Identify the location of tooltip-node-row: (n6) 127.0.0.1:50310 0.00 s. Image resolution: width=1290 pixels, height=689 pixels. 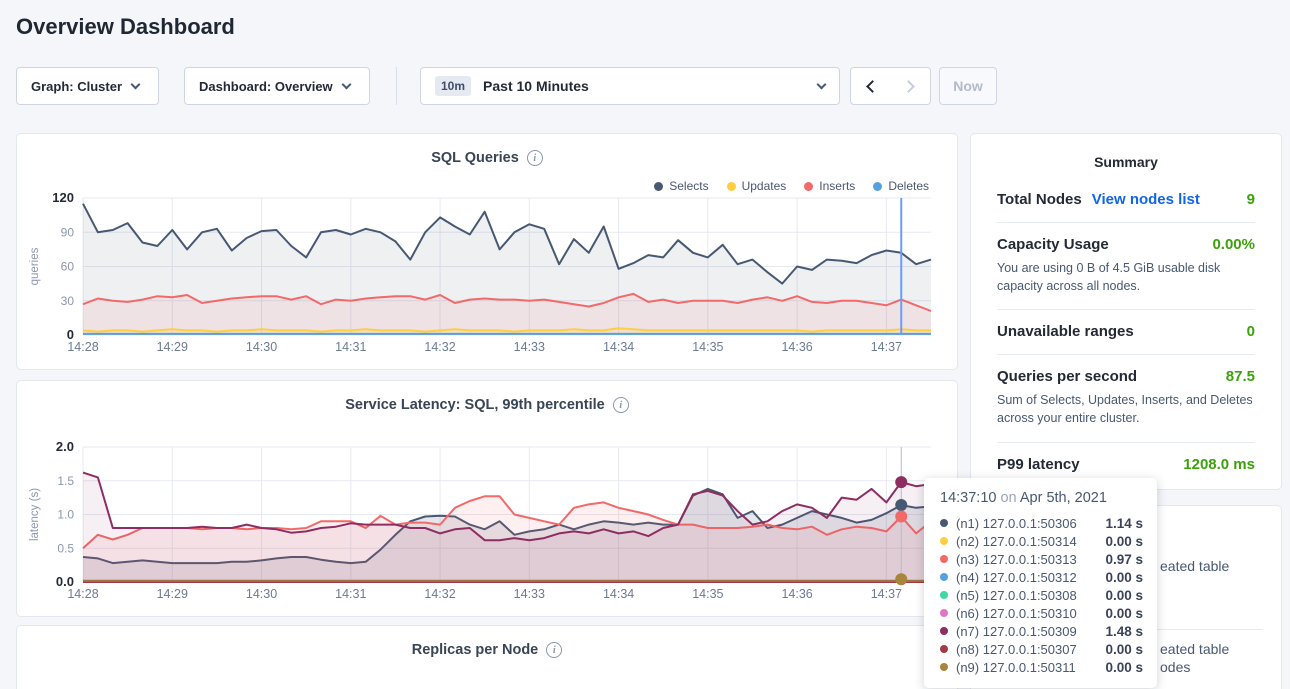
(1041, 613).